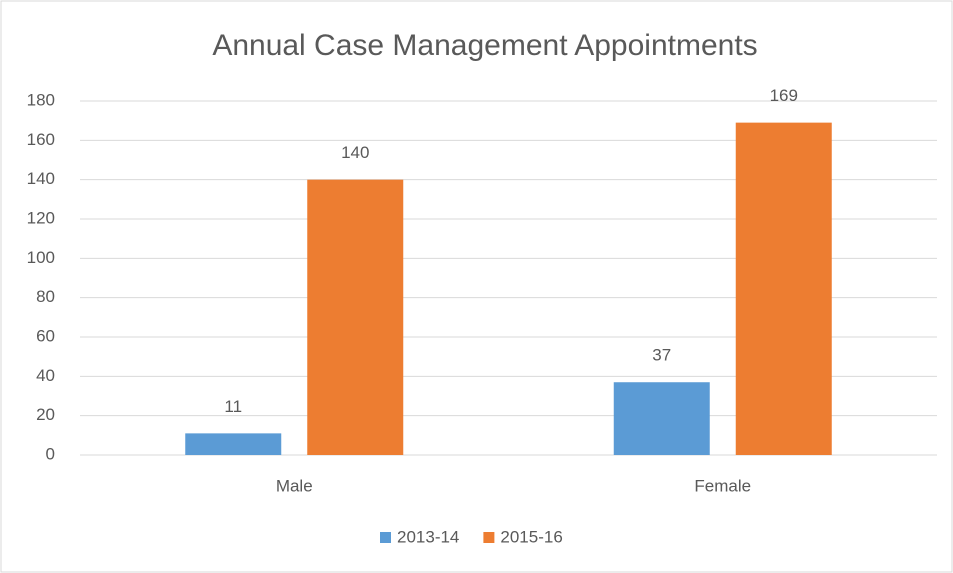 This screenshot has height=573, width=953. What do you see at coordinates (722, 485) in the screenshot?
I see `x-tick-label: Female` at bounding box center [722, 485].